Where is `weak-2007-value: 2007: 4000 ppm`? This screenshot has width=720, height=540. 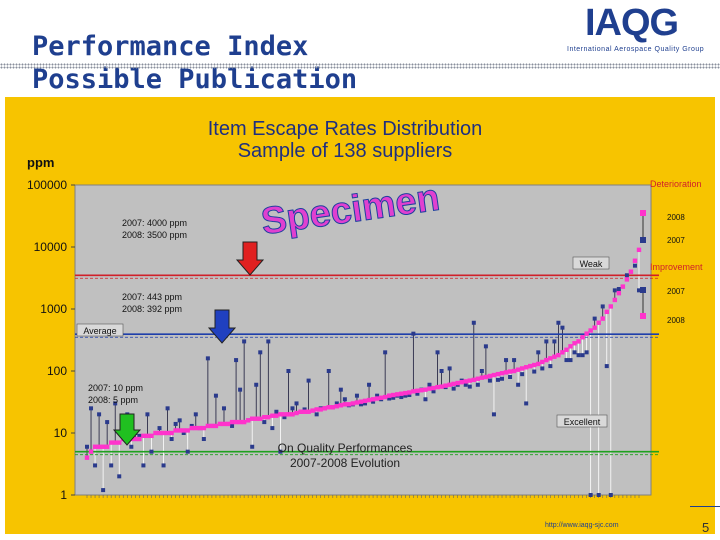 weak-2007-value: 2007: 4000 ppm is located at coordinates (154, 223).